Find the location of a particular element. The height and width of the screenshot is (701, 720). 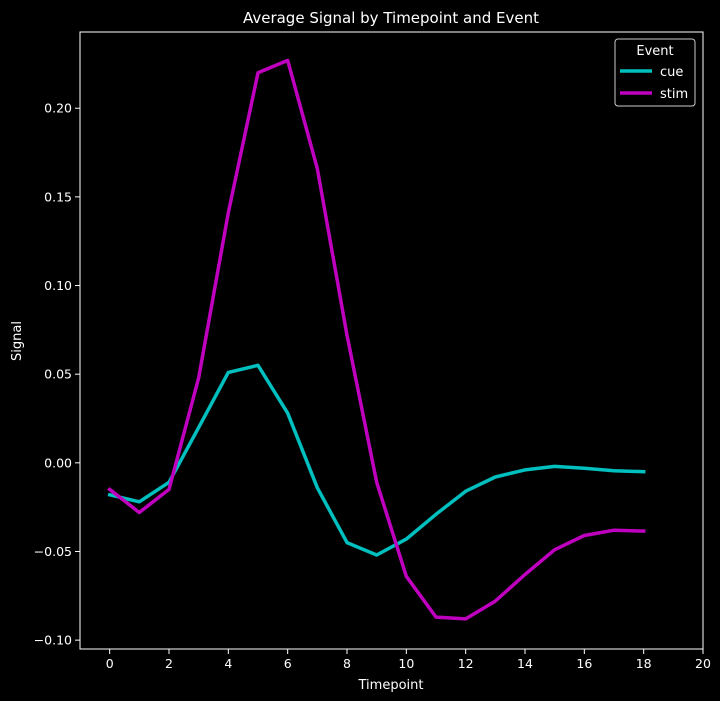

x-tick-label: 12 is located at coordinates (466, 663).